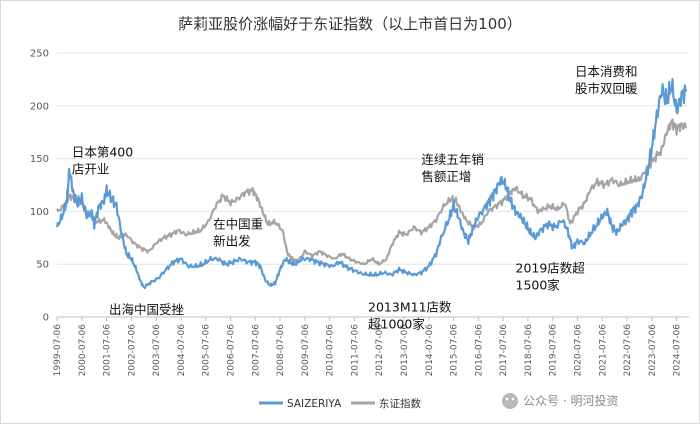 The image size is (700, 427). I want to click on x-tick-label: 2022-07-06, so click(628, 350).